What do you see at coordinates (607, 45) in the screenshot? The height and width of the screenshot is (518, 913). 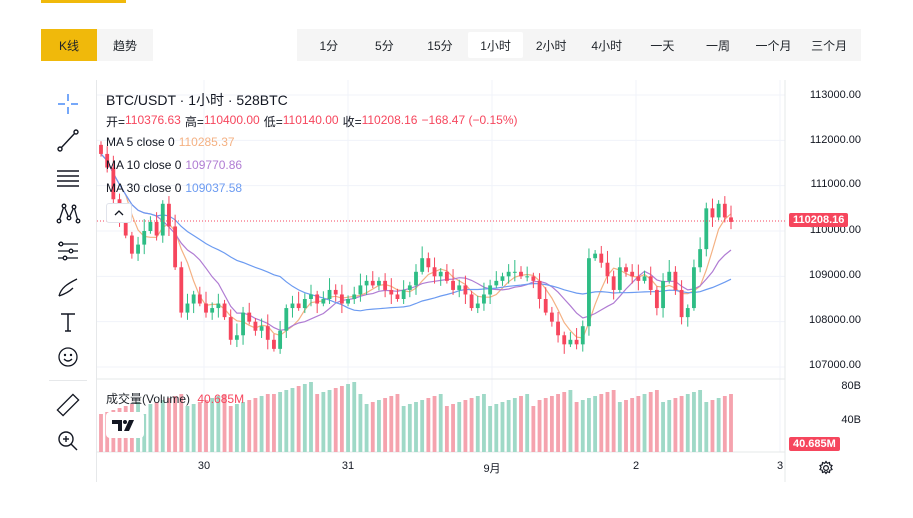 I see `interval-4h: 4小时` at bounding box center [607, 45].